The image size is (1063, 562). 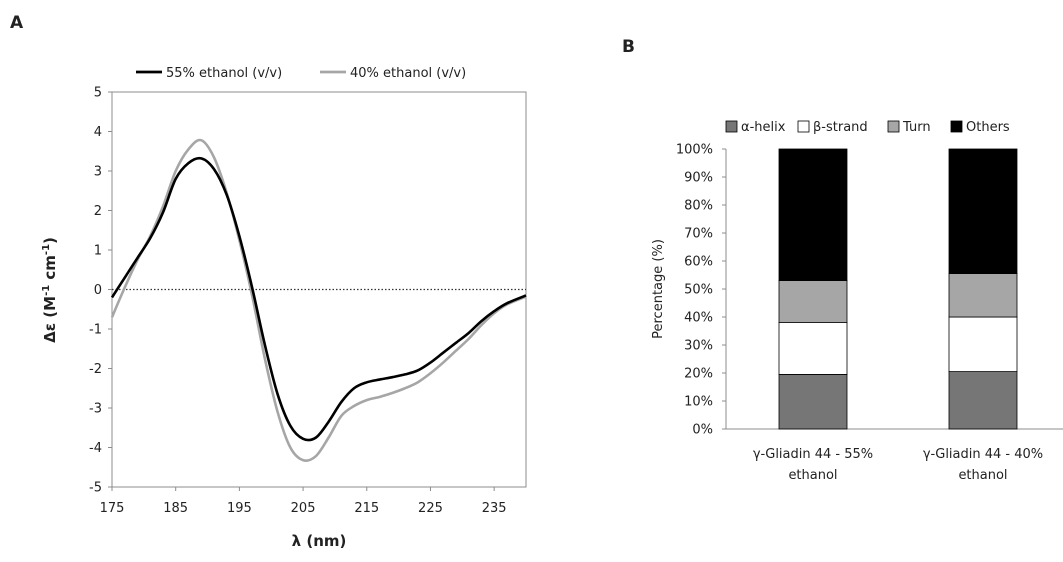 What do you see at coordinates (702, 430) in the screenshot?
I see `panel-b-y-tick-label: 0%` at bounding box center [702, 430].